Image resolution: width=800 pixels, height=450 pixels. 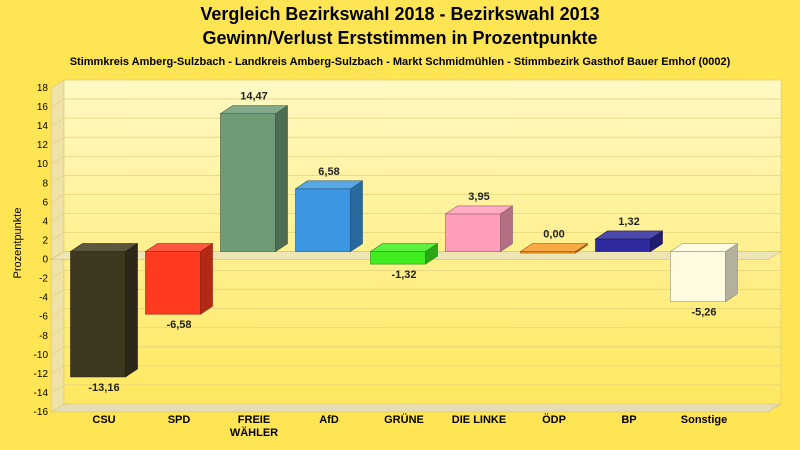 I want to click on category-label: ÖDP, so click(x=554, y=419).